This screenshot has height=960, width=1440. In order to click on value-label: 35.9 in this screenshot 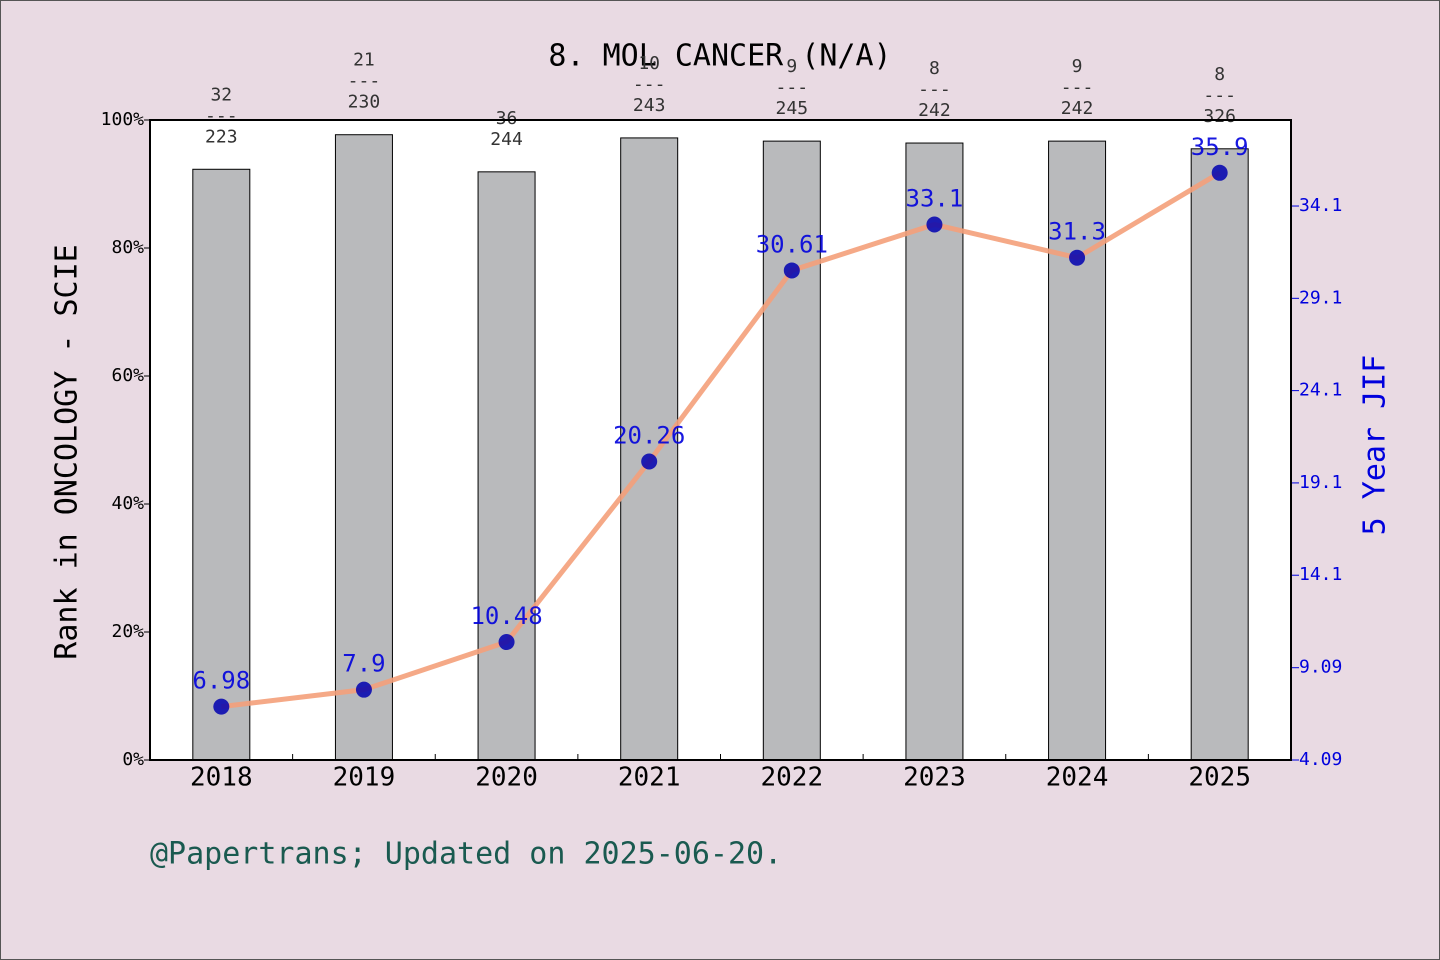, I will do `click(1220, 147)`.